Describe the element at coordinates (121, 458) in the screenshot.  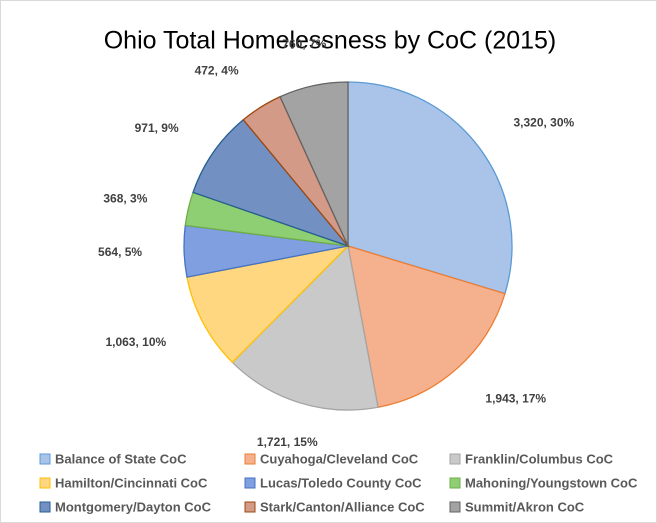
I see `legend-label: Balance of State CoC` at that location.